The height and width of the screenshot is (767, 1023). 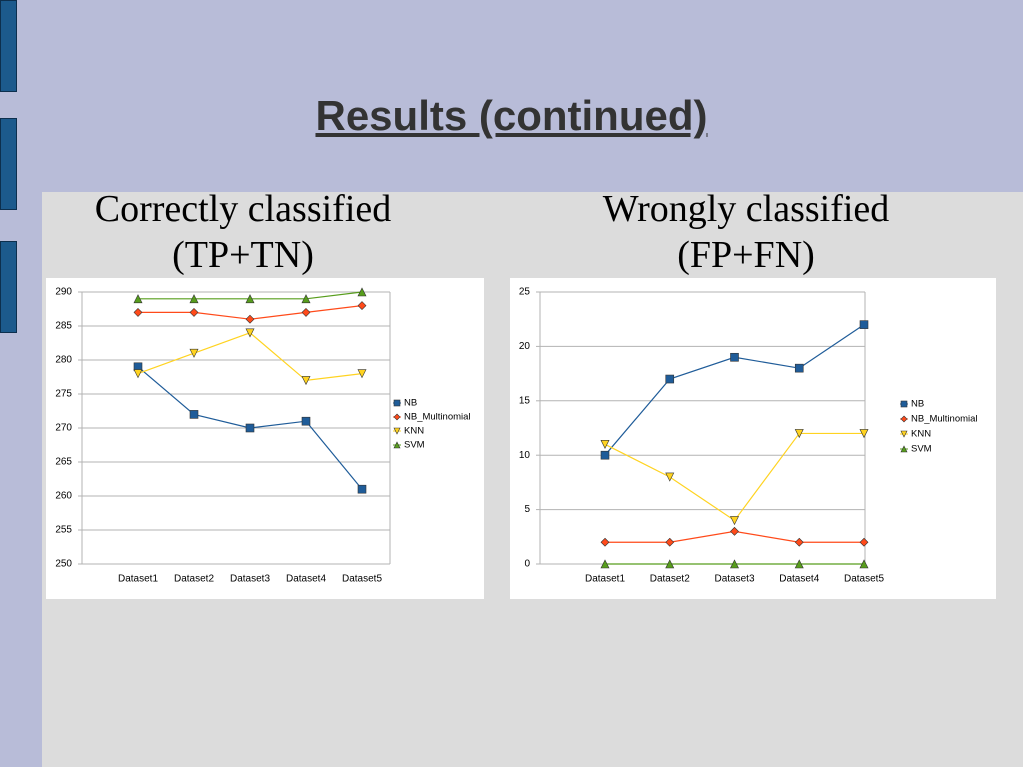 What do you see at coordinates (63, 326) in the screenshot?
I see `y-tick-label: 285` at bounding box center [63, 326].